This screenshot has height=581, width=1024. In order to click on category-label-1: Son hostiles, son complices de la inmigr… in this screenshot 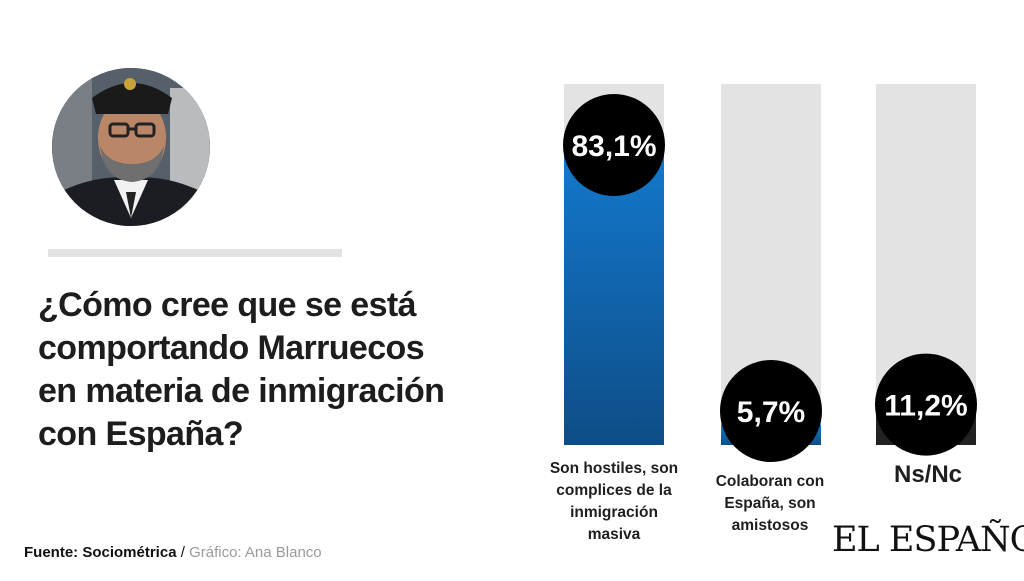, I will do `click(614, 501)`.